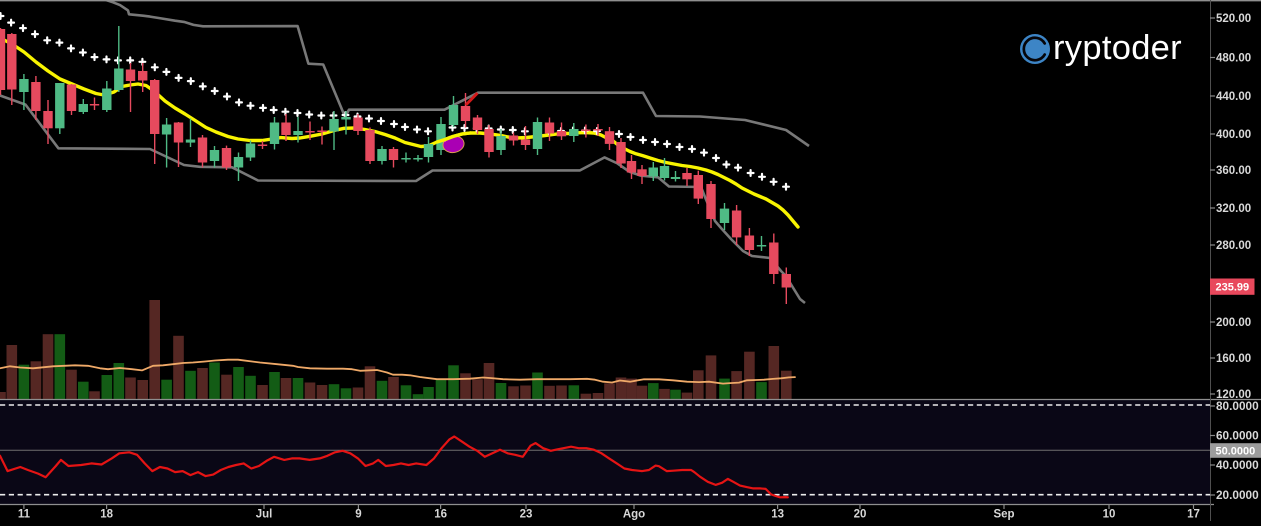 This screenshot has height=526, width=1261. I want to click on svg-text: 520.00, so click(1233, 19).